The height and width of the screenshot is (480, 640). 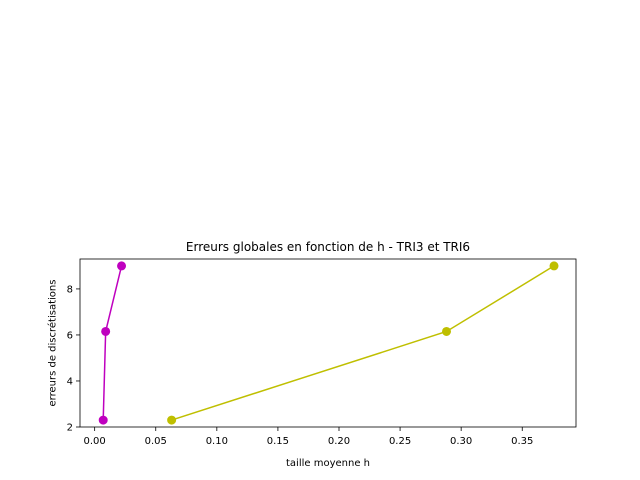 I want to click on x-axis-ticks: 0.00 0.05 0.10 0.15 0.20 0.25 0.30 0.35, so click(x=308, y=437).